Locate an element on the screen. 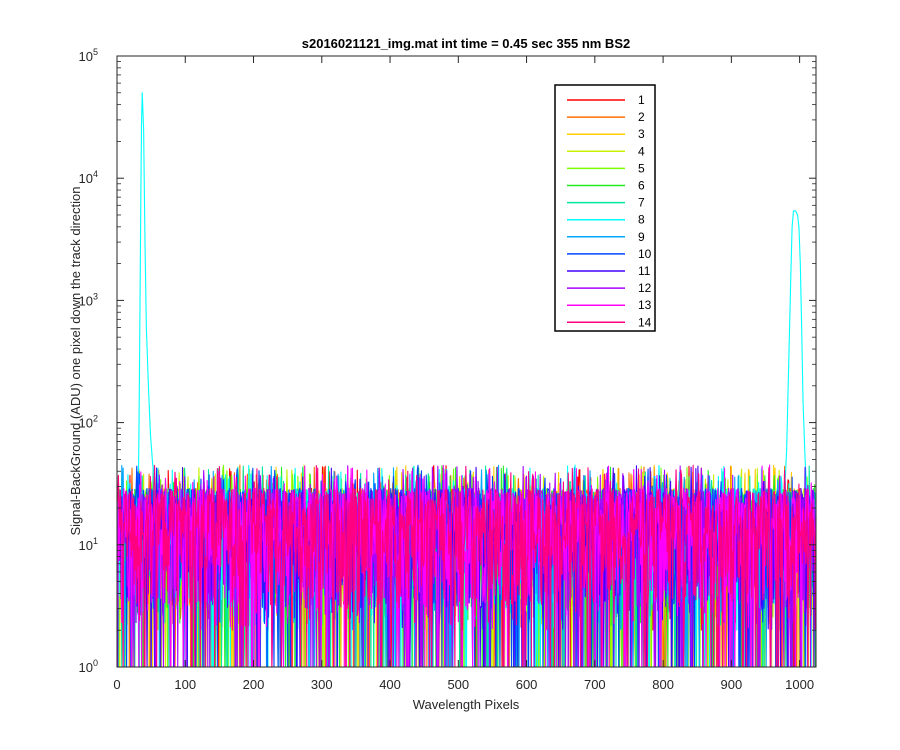  legend-label-5: 5 is located at coordinates (641, 168).